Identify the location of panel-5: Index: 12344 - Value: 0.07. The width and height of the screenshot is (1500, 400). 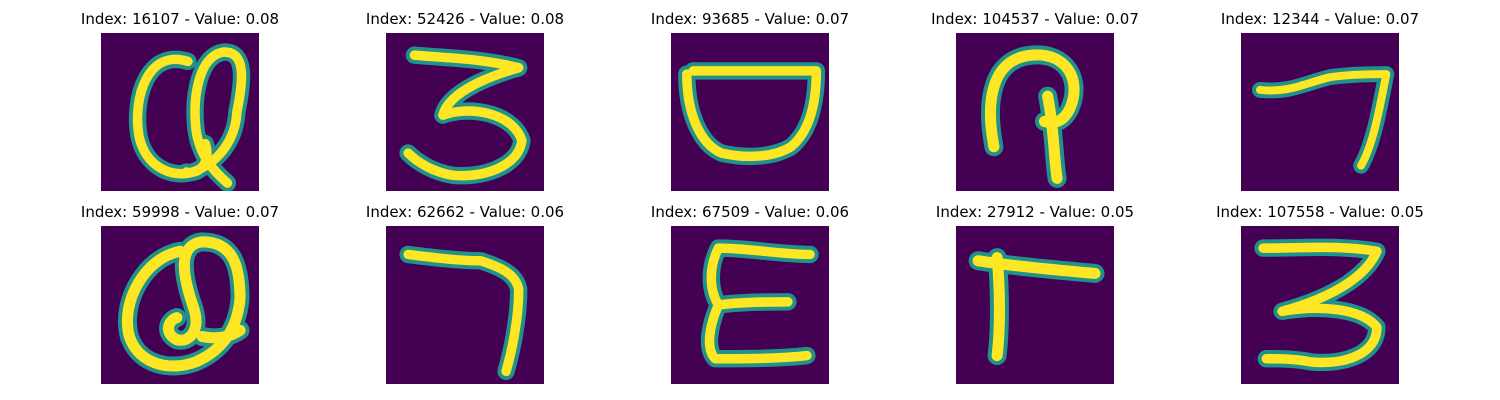
(1320, 102).